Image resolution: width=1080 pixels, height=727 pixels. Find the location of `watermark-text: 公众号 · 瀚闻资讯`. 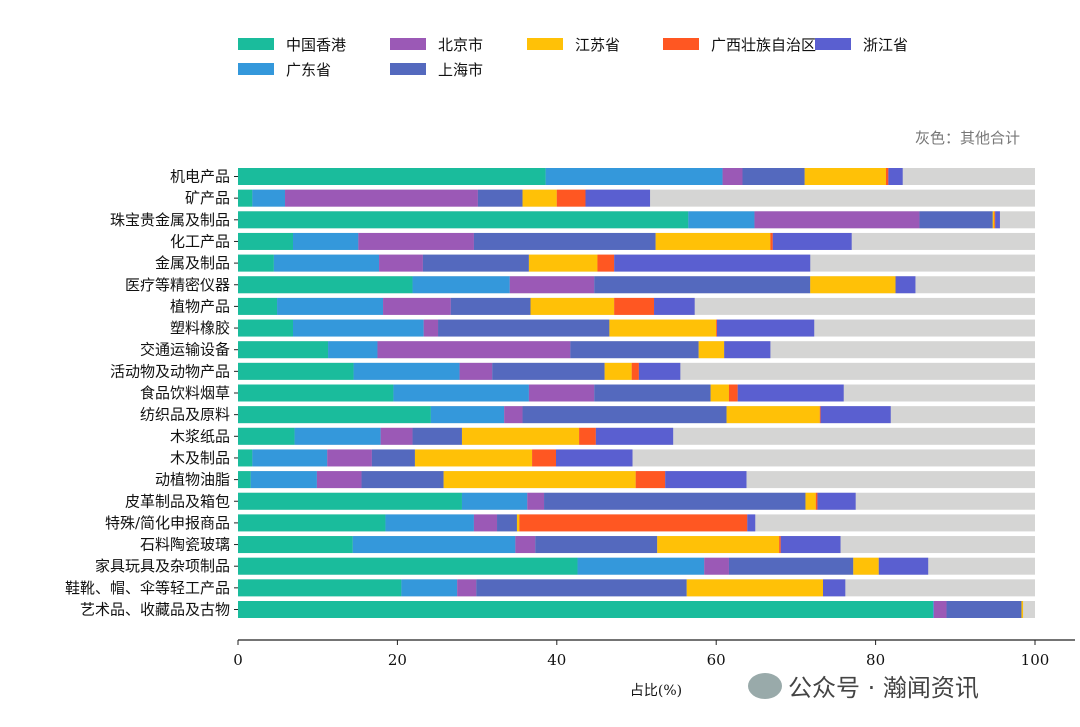

watermark-text: 公众号 · 瀚闻资讯 is located at coordinates (883, 688).